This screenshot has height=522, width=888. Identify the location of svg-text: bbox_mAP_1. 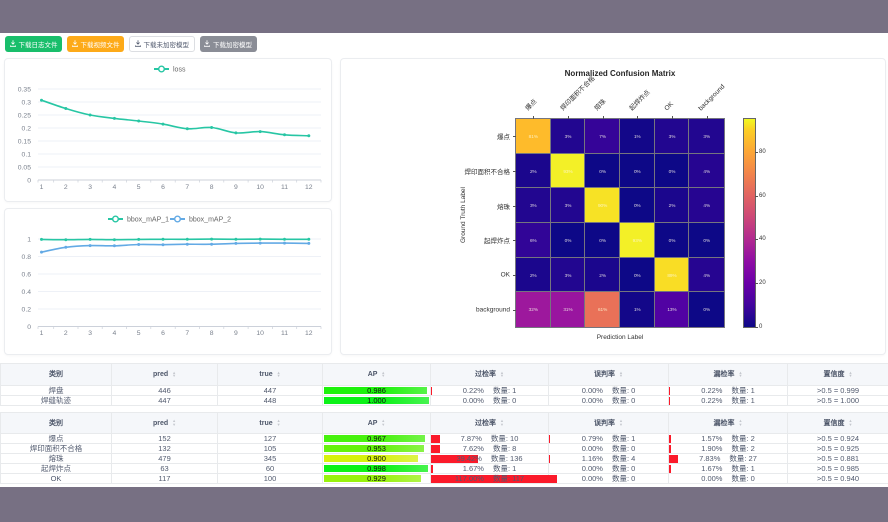
(148, 220).